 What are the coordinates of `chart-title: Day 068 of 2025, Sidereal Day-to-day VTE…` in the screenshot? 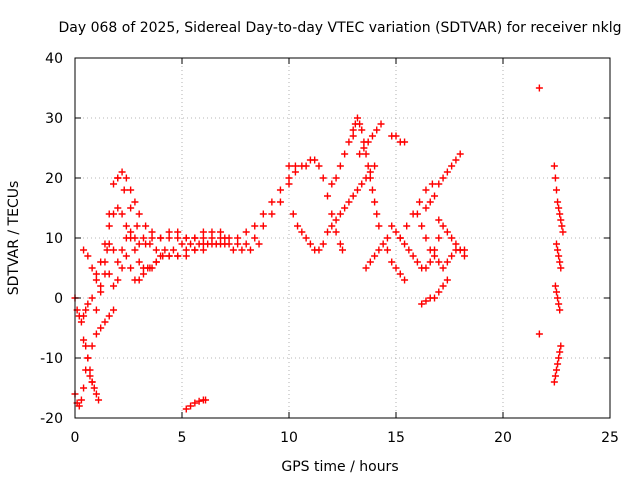 It's located at (340, 28).